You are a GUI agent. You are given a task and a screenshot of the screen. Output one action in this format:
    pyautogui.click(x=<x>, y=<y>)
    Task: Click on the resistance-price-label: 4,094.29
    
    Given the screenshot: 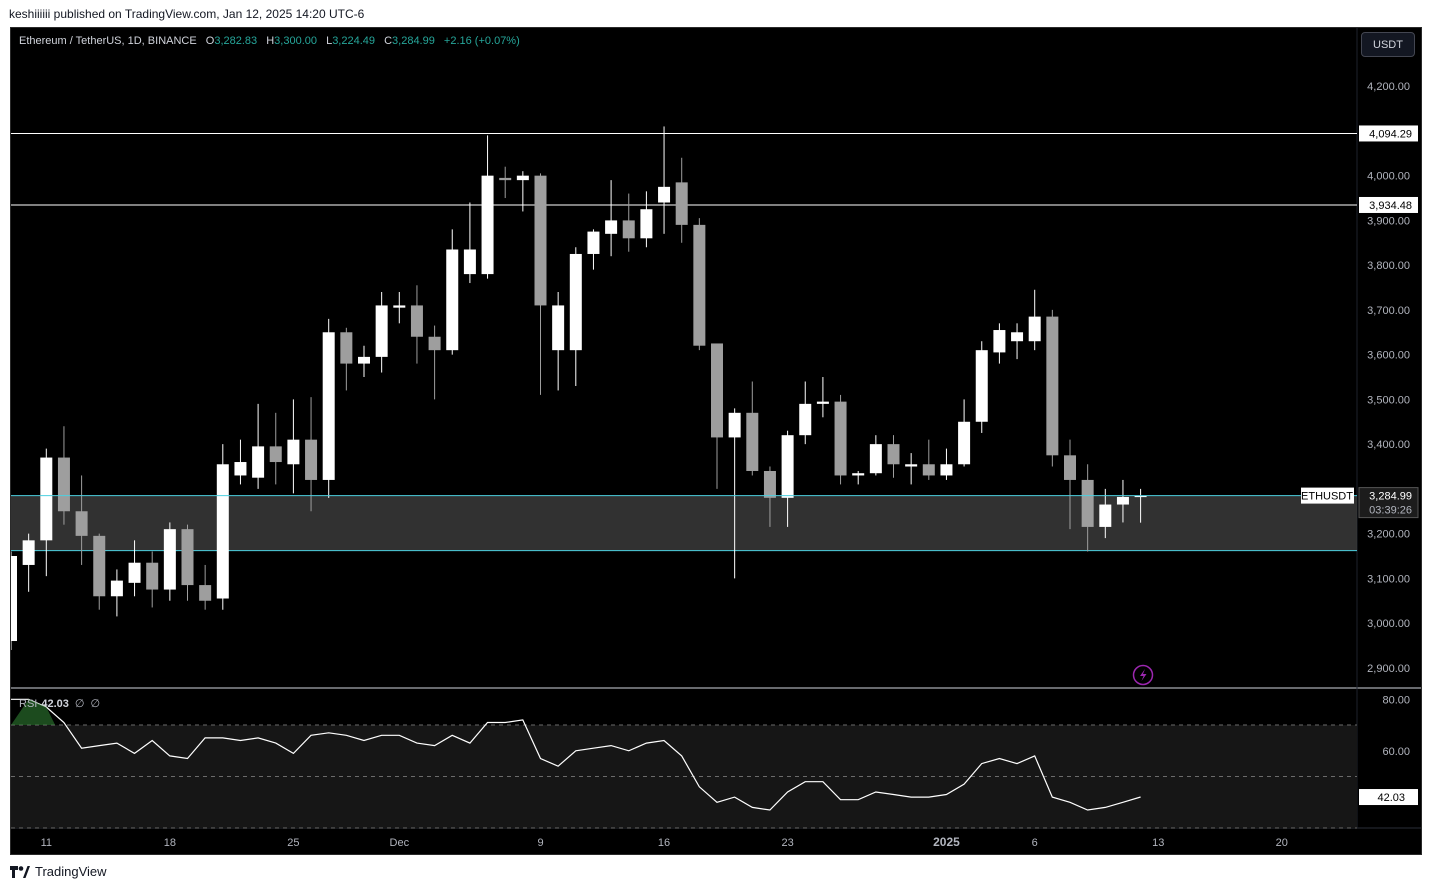 What is the action you would take?
    pyautogui.click(x=1390, y=134)
    